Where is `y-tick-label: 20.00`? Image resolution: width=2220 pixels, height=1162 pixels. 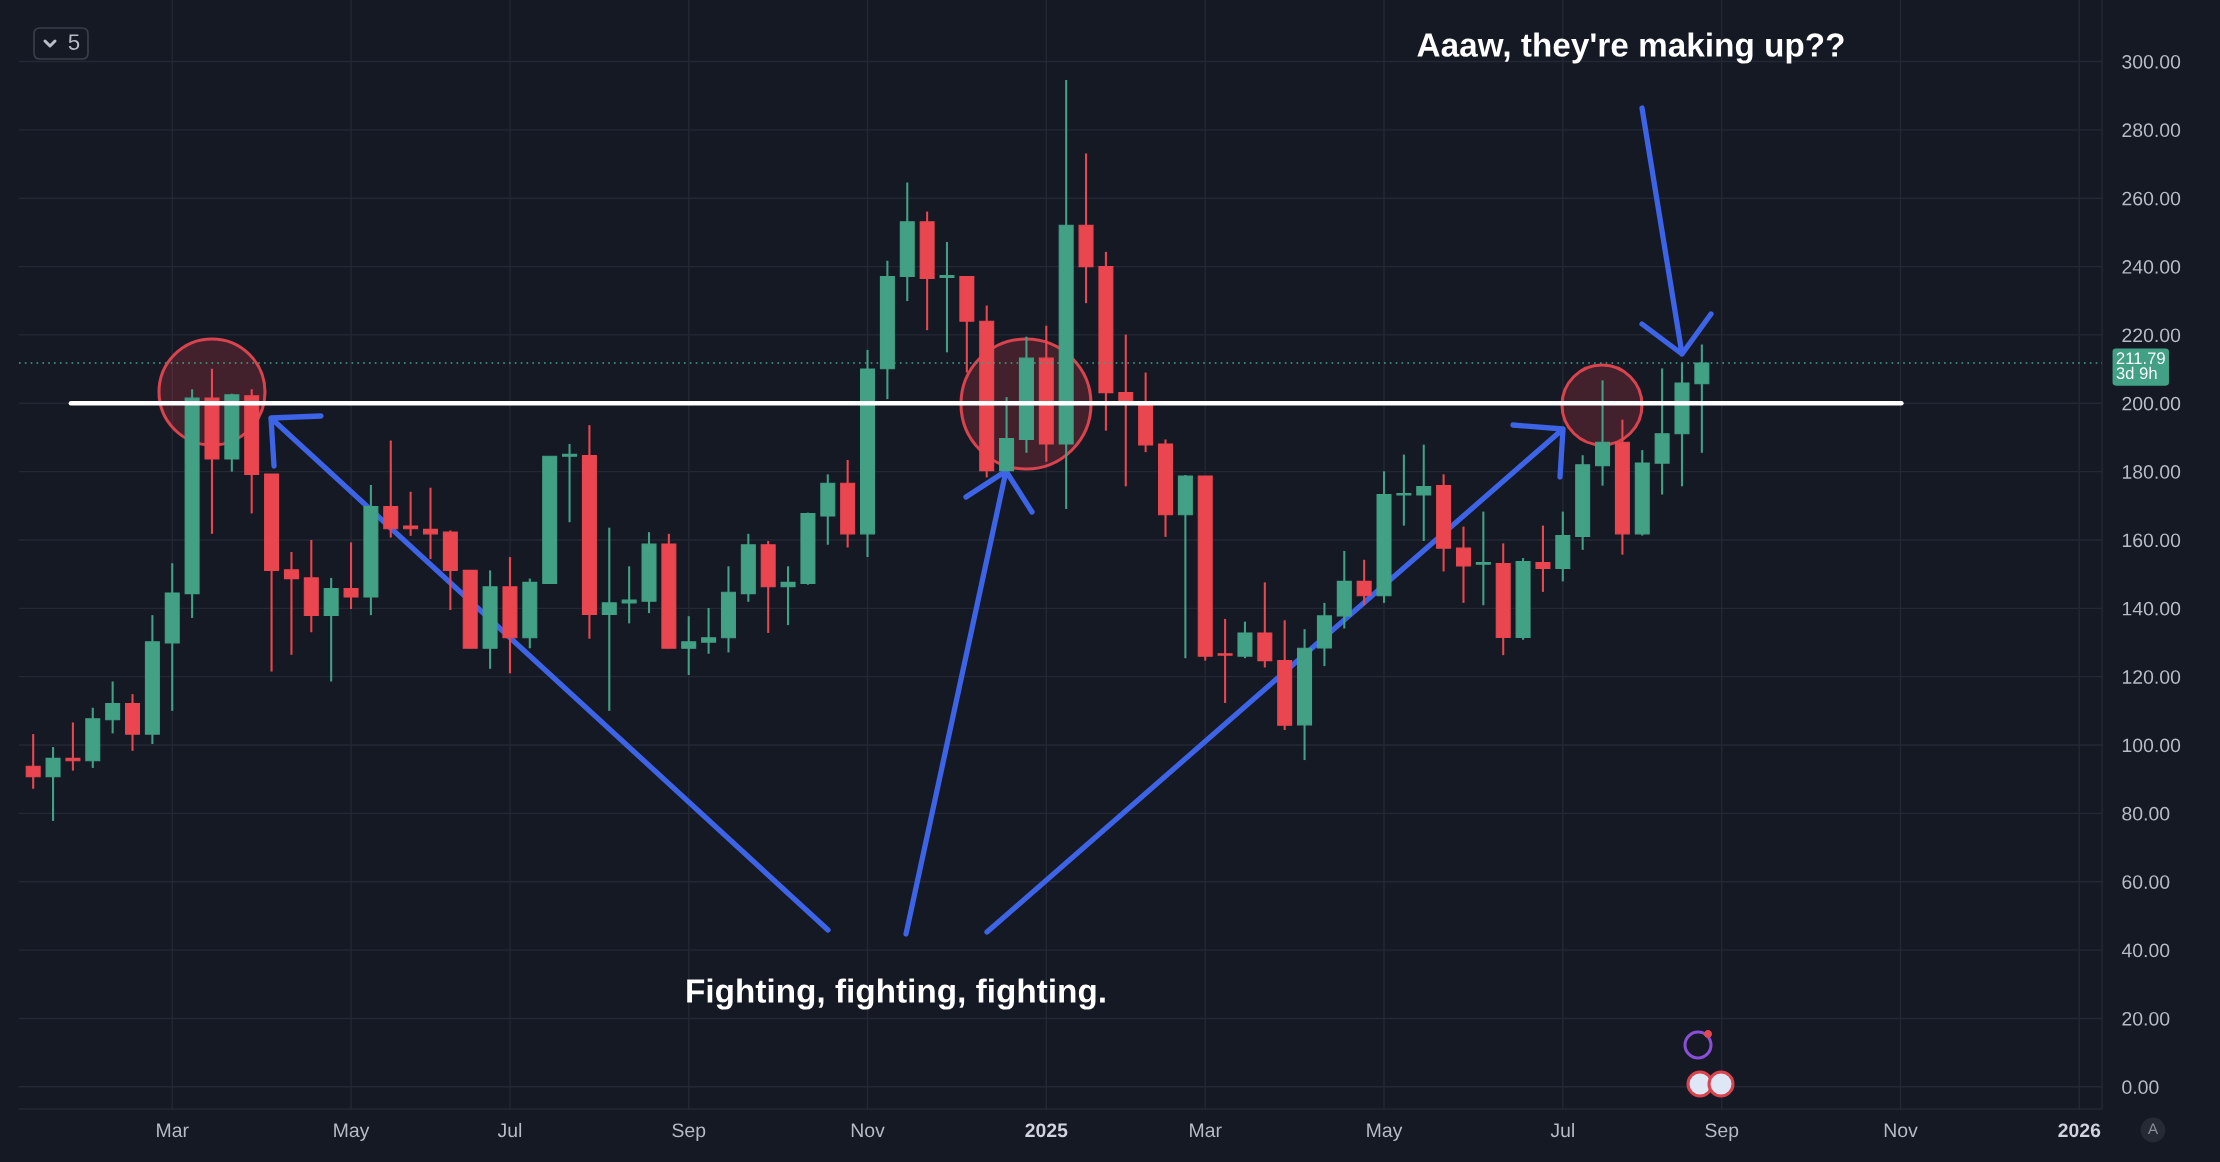 y-tick-label: 20.00 is located at coordinates (2146, 1018).